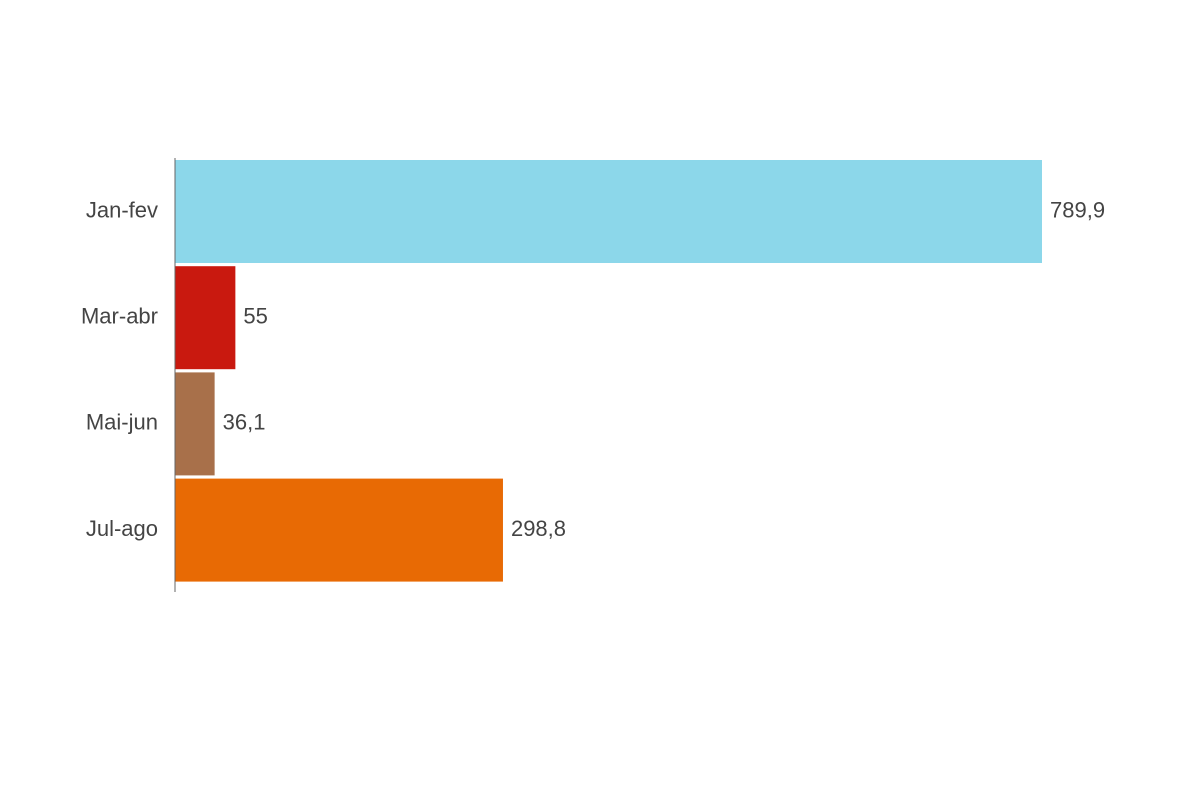  Describe the element at coordinates (122, 209) in the screenshot. I see `y-tick-label: Jan-fev` at that location.